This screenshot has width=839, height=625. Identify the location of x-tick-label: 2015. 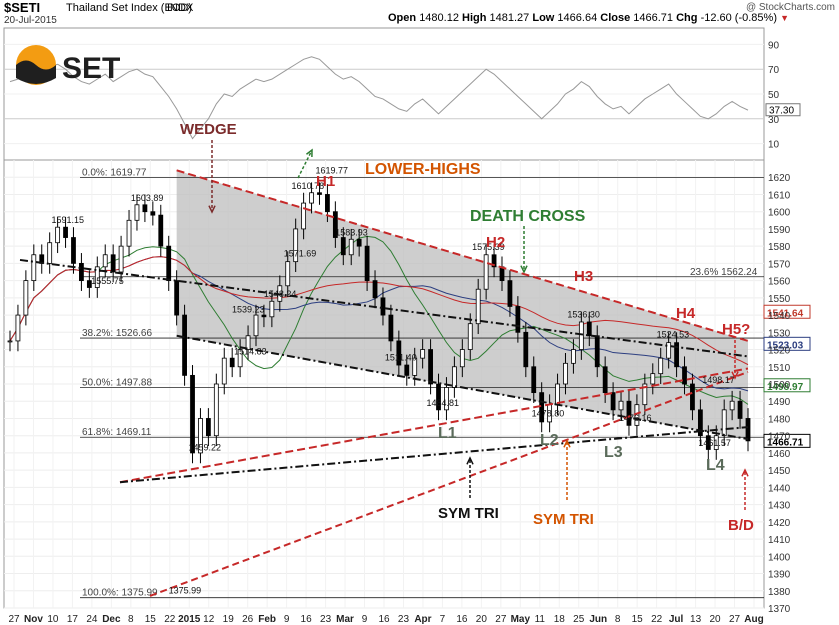
(189, 619).